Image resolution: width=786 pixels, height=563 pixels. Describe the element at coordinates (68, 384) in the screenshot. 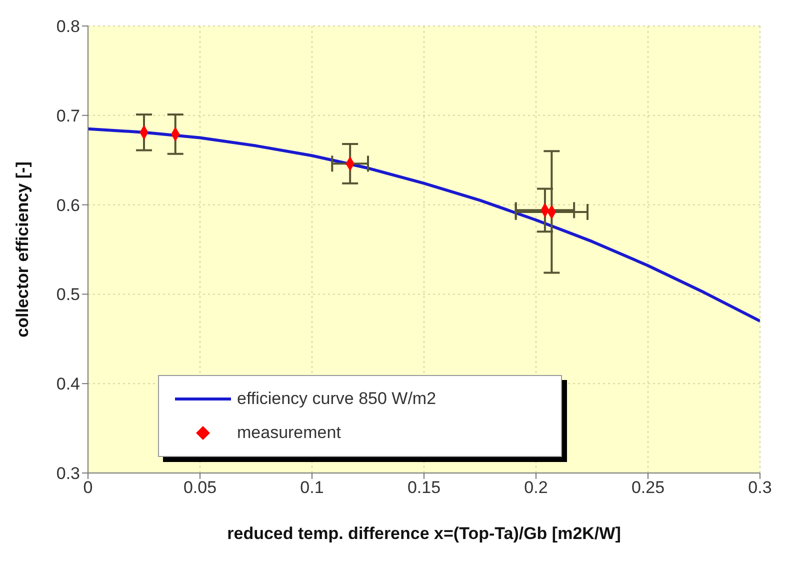

I see `y-tick-label: 0.4` at that location.